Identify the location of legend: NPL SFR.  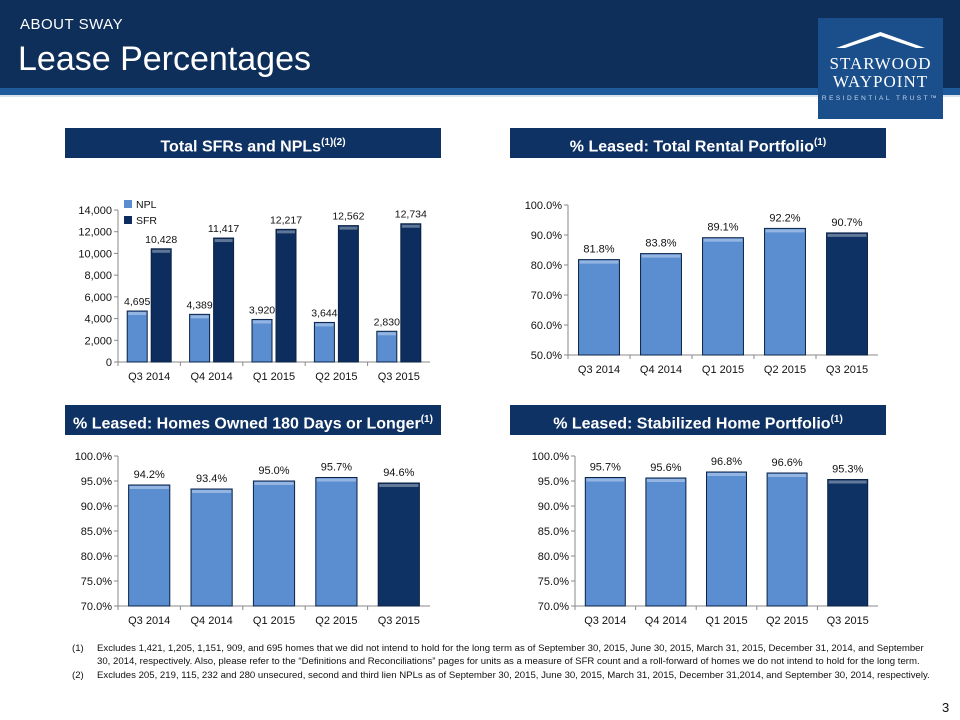
(140, 213).